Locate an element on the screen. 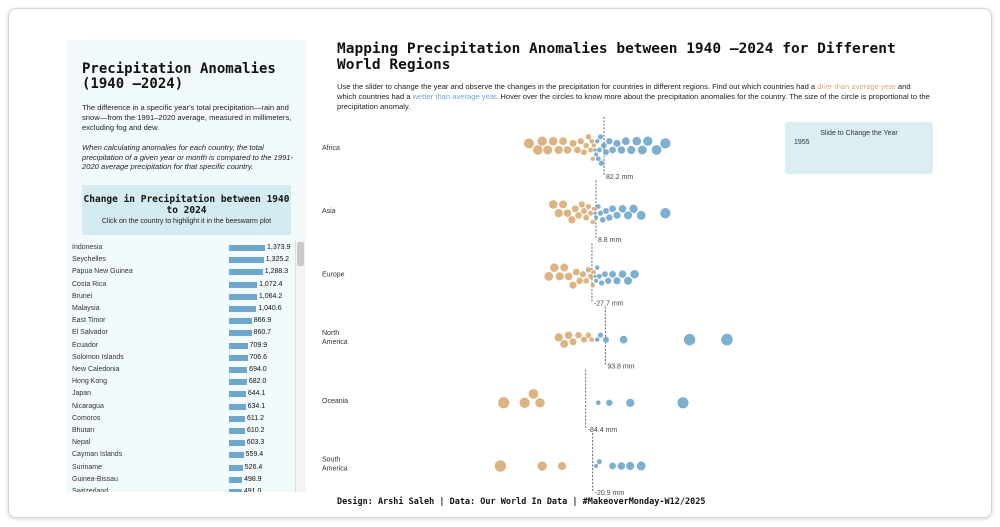  country-row: Indonesia 1,373.9 is located at coordinates (185, 248).